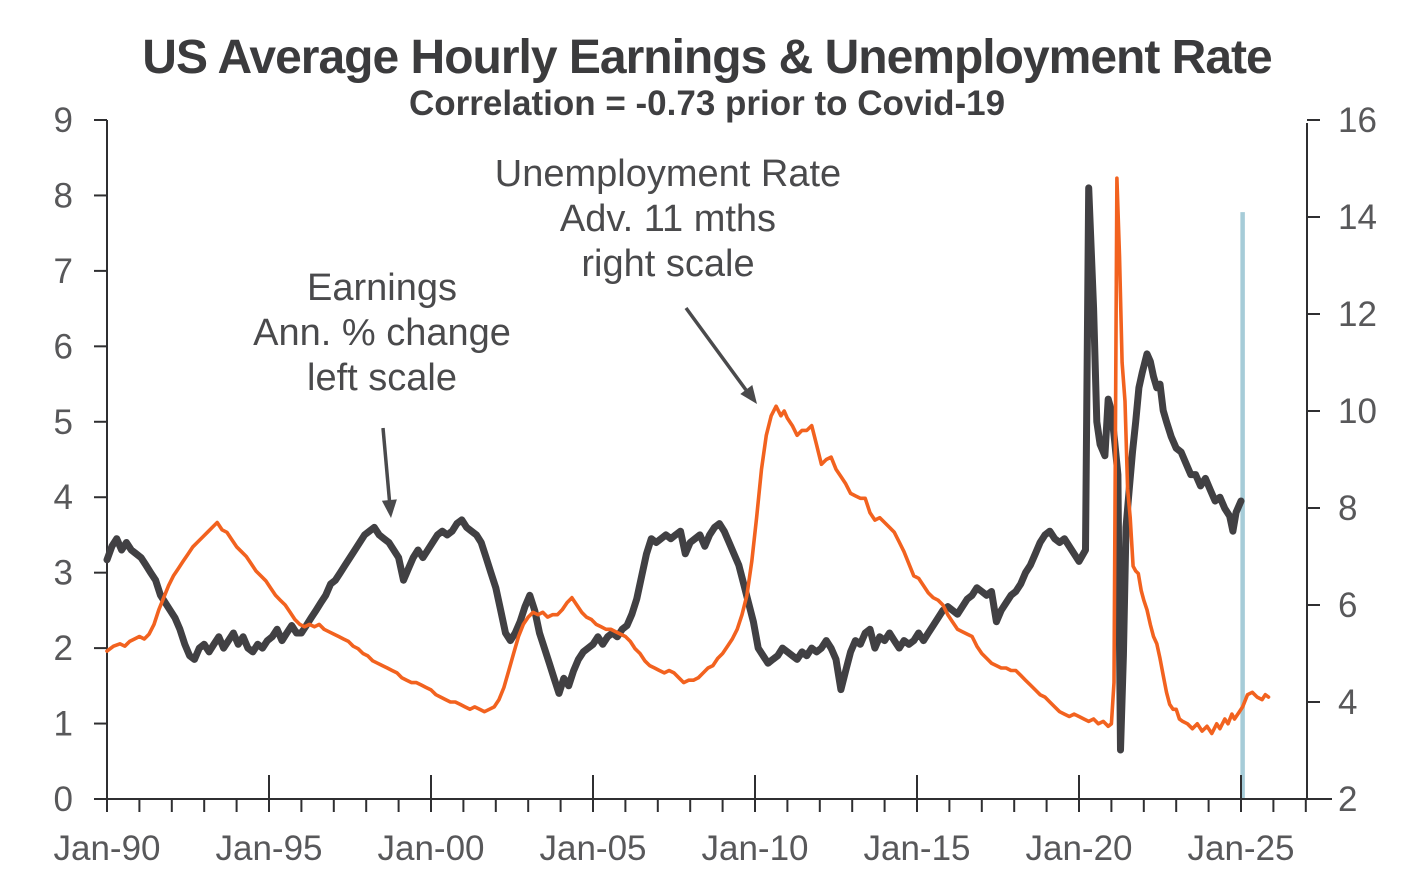 Image resolution: width=1414 pixels, height=884 pixels. Describe the element at coordinates (707, 103) in the screenshot. I see `chart-subtitle: Correlation = -0.73 prior to Covid-19` at that location.